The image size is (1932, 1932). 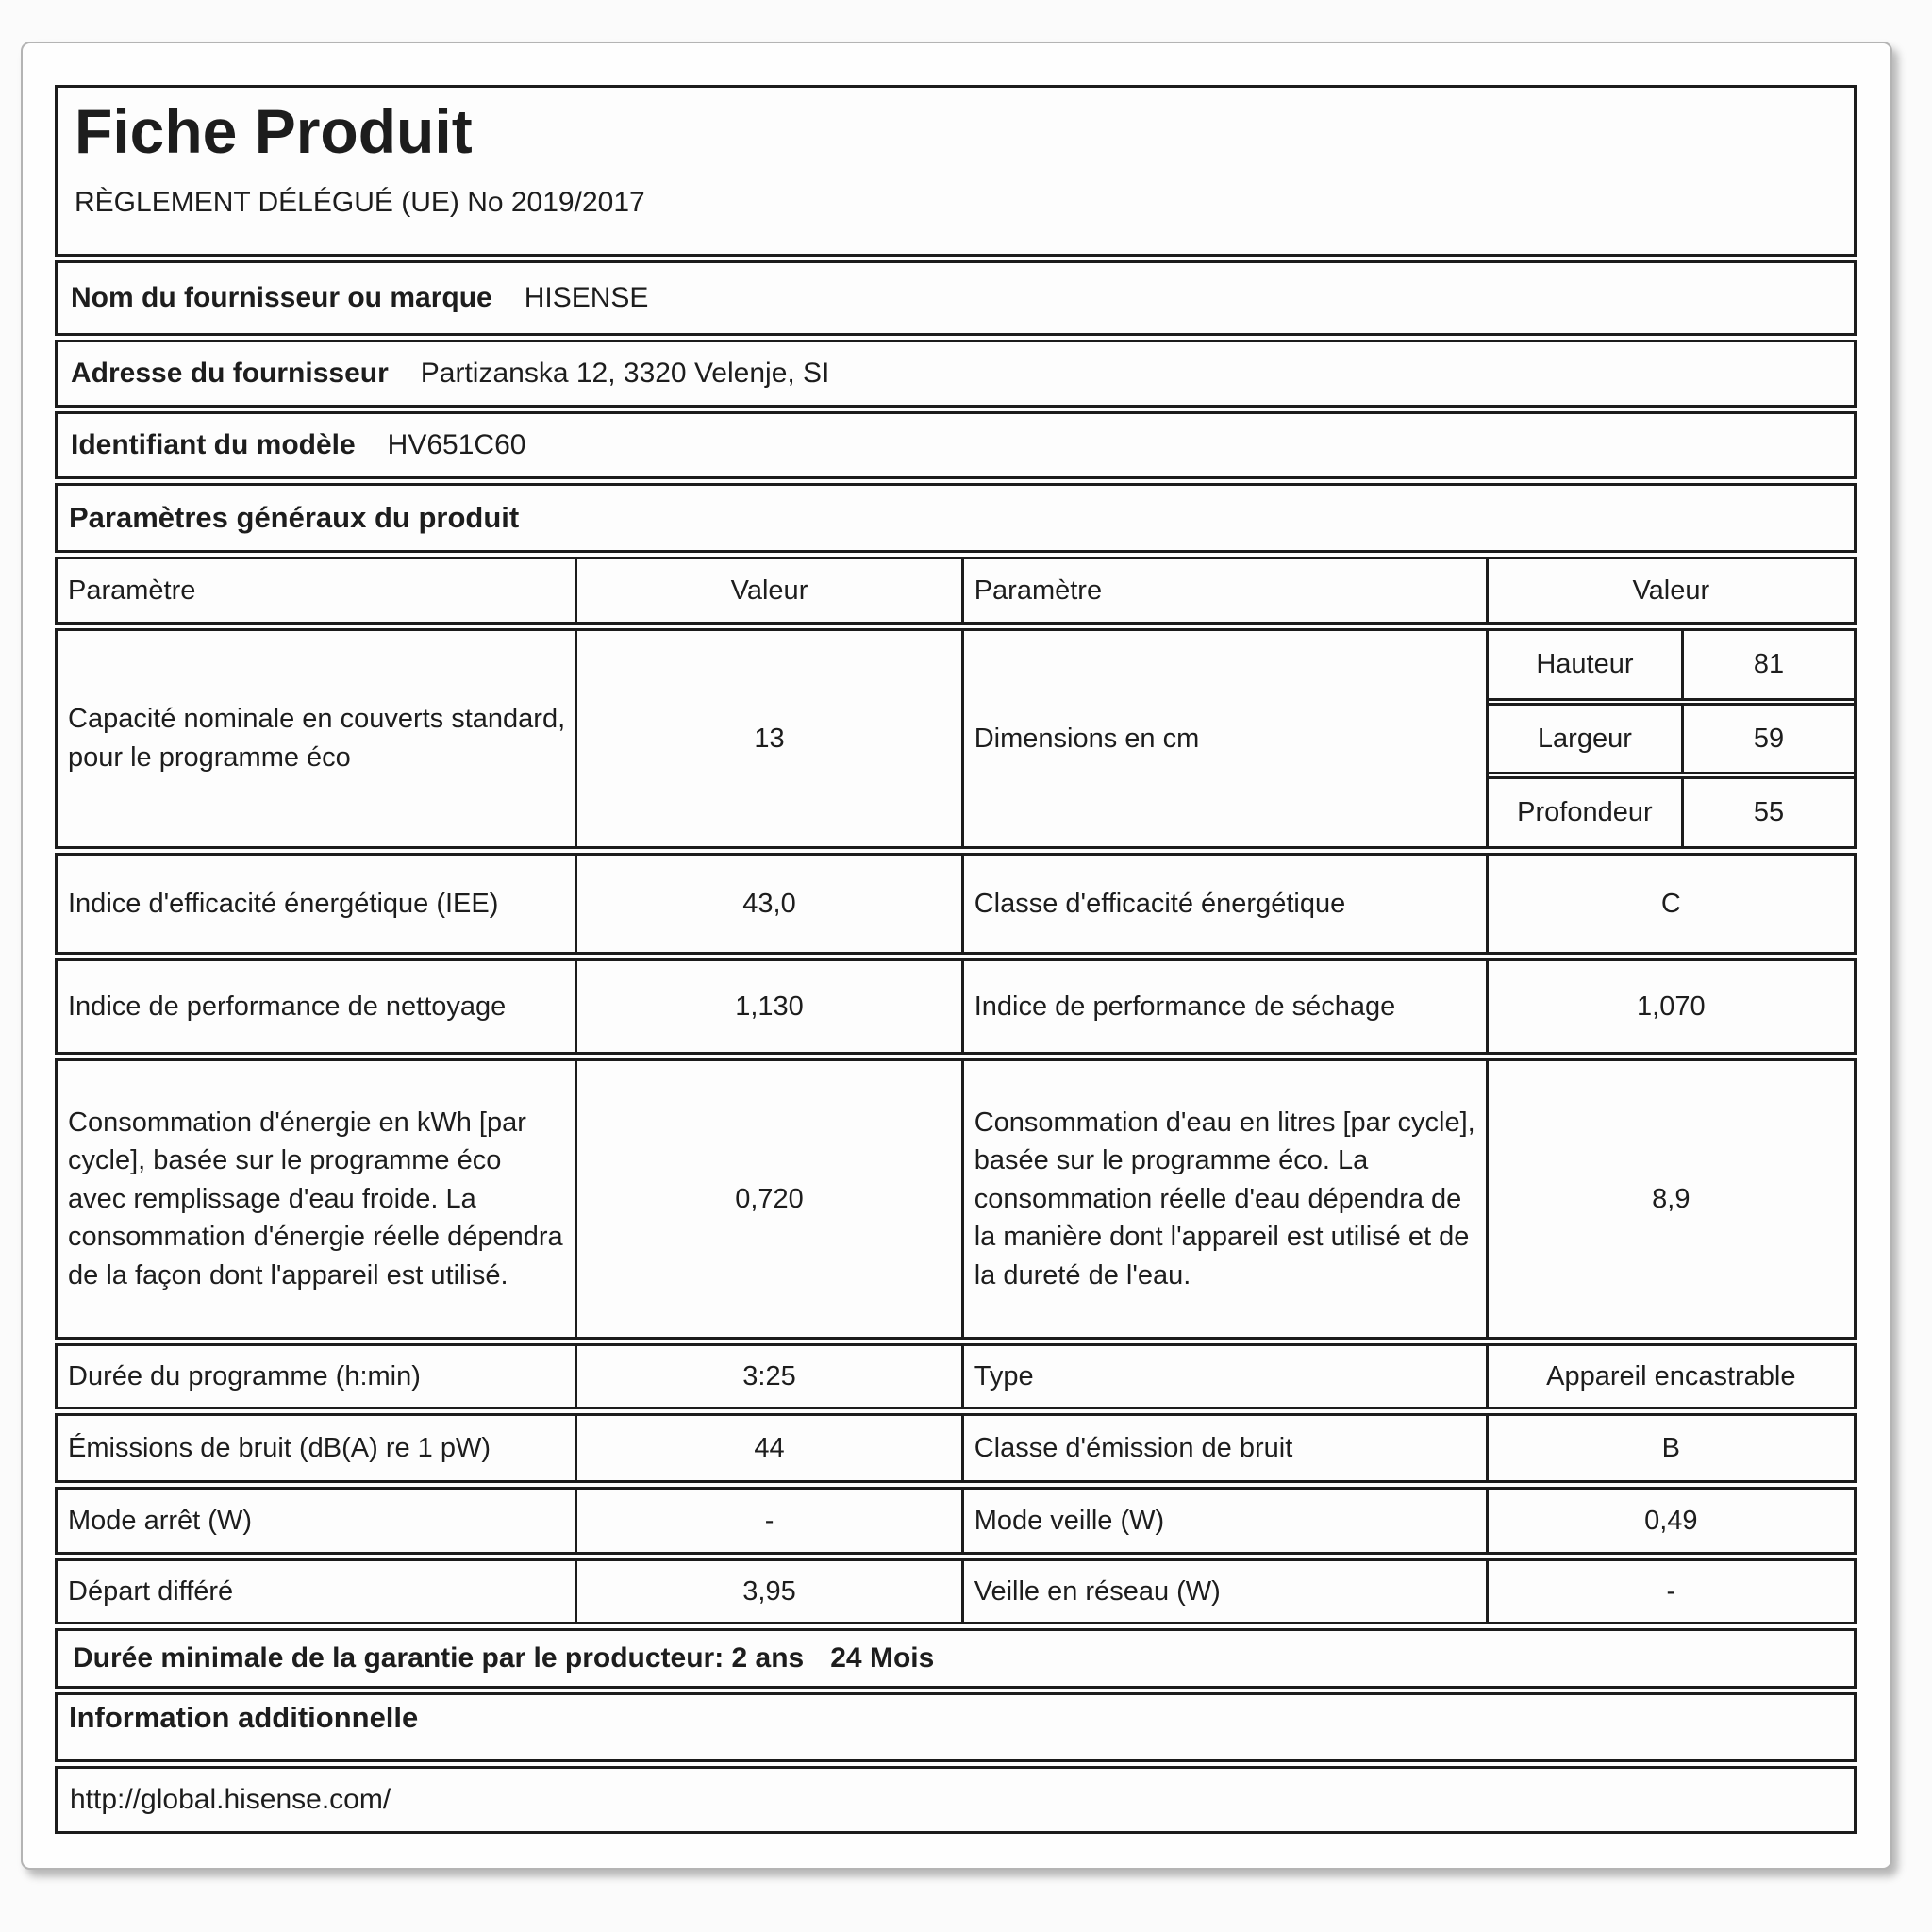 What do you see at coordinates (1670, 1521) in the screenshot?
I see `standby-value: 0,49` at bounding box center [1670, 1521].